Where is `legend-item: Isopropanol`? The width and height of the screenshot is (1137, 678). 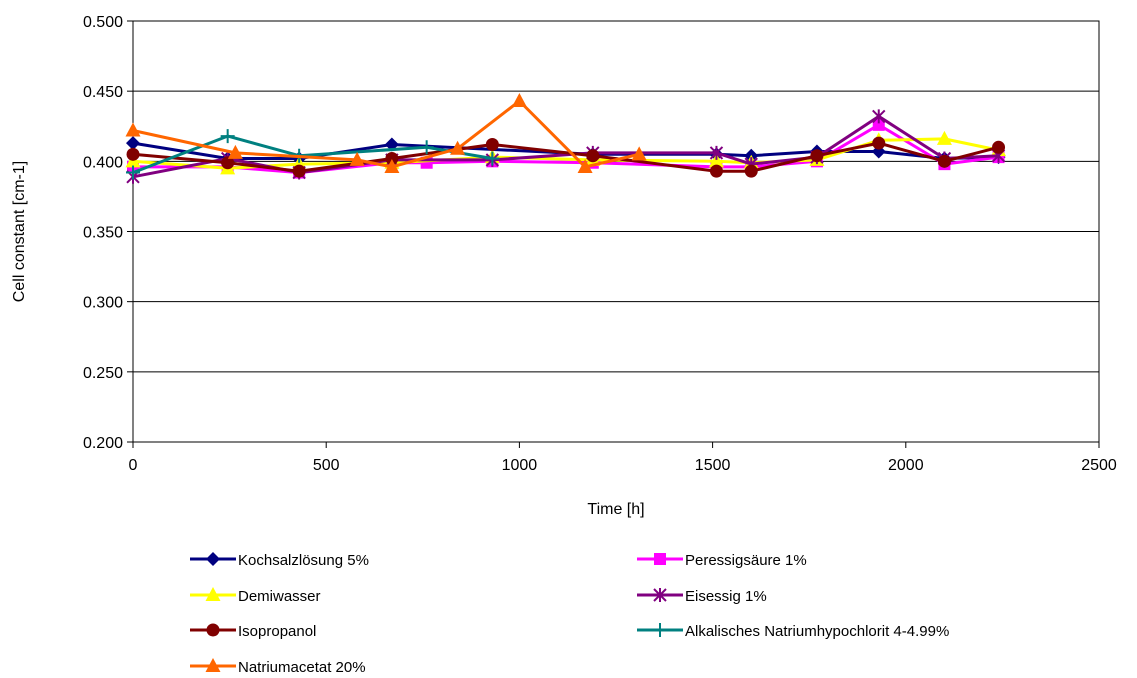
legend-item: Isopropanol is located at coordinates (253, 631).